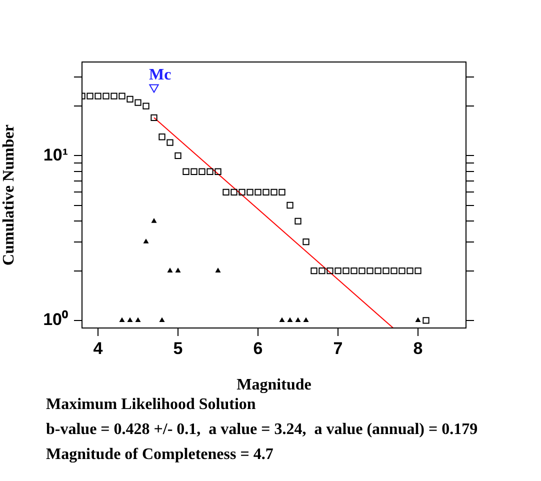 The height and width of the screenshot is (481, 541). What do you see at coordinates (55, 154) in the screenshot?
I see `y-tick-label: 10¹` at bounding box center [55, 154].